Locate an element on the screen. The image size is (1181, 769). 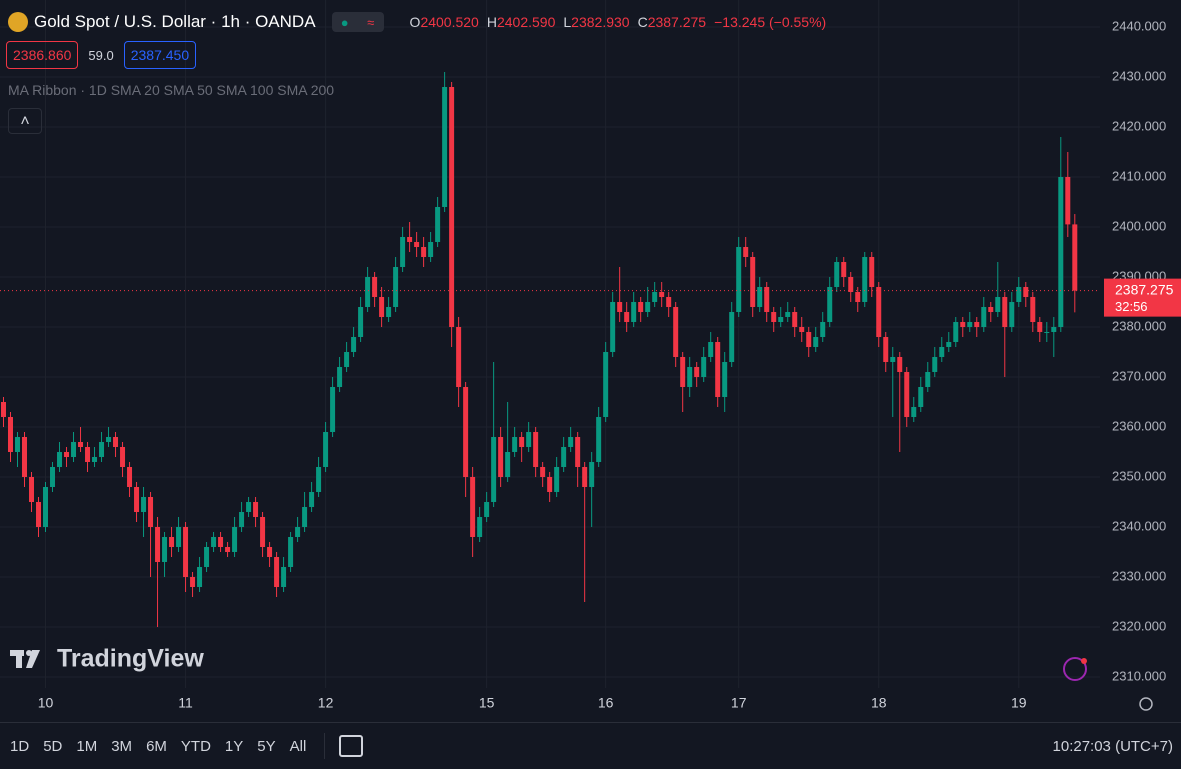
spread: 59.0 is located at coordinates (101, 55).